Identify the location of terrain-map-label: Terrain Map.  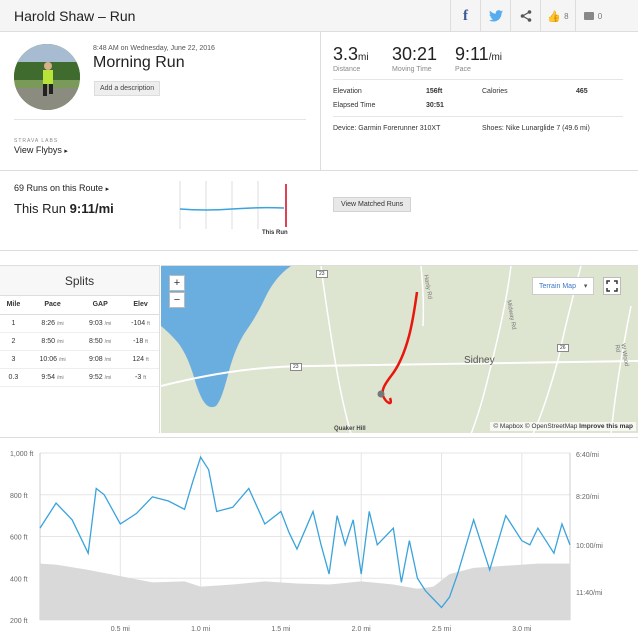
(557, 286).